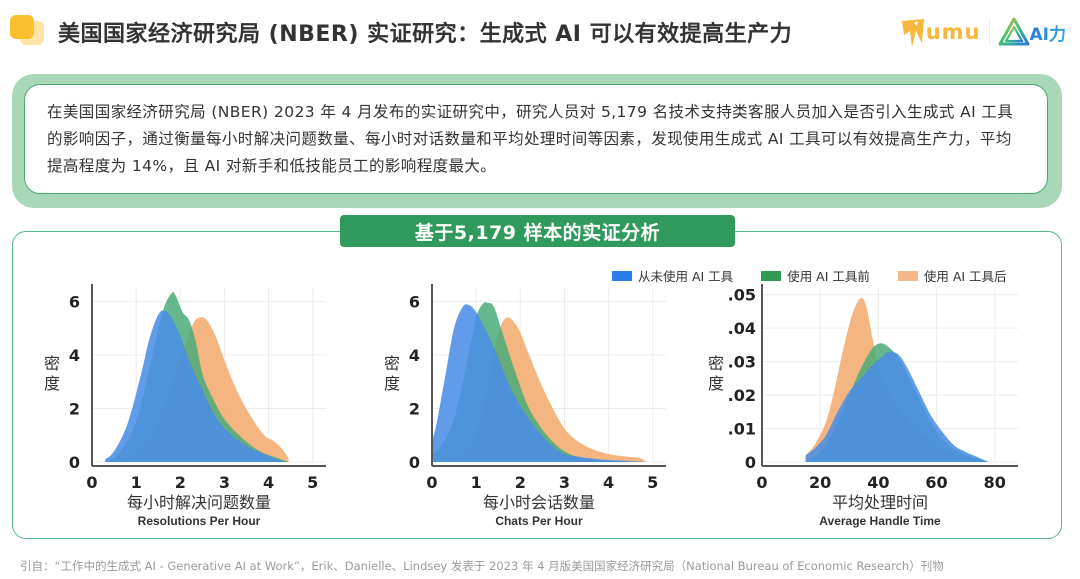 This screenshot has width=1080, height=579. I want to click on x-axis-title-en: Average Handle Time, so click(880, 521).